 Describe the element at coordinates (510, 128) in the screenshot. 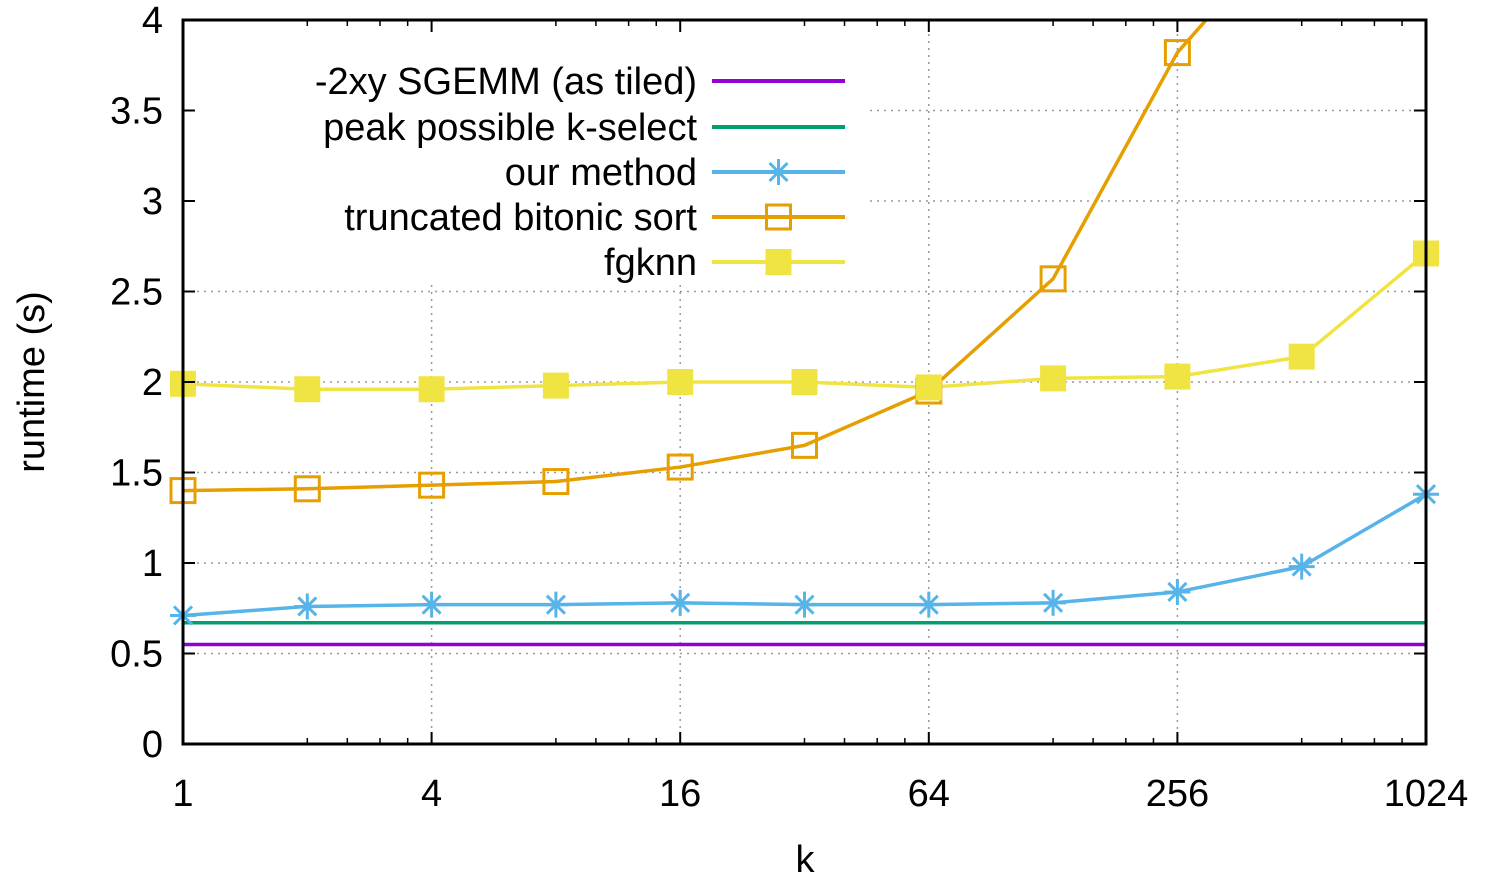

I see `legend-label: peak possible k-select` at that location.